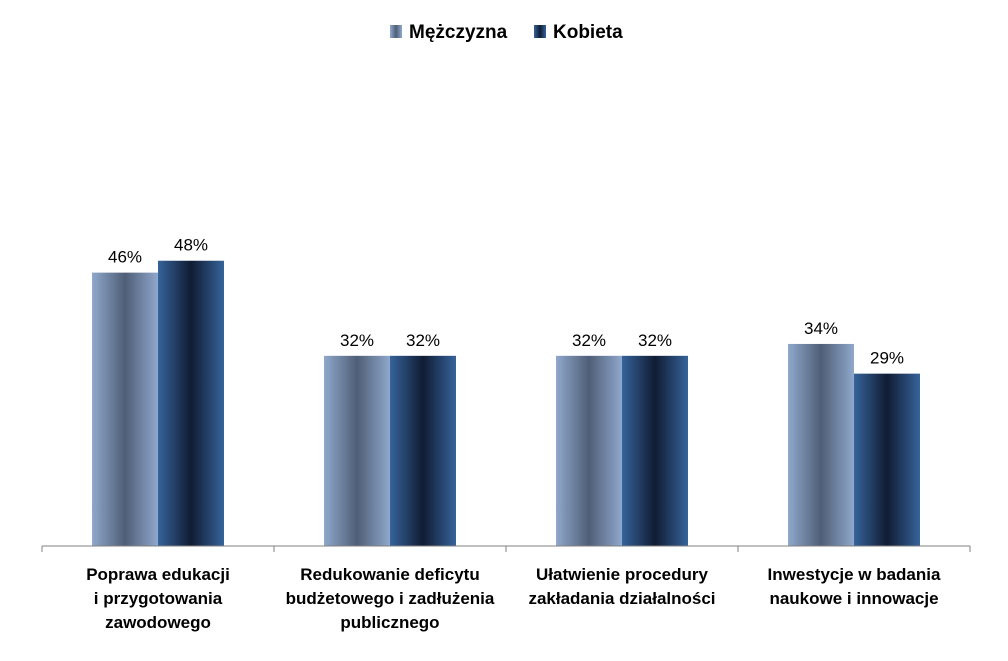 The height and width of the screenshot is (661, 1008). Describe the element at coordinates (887, 358) in the screenshot. I see `data-label-female-4: 29%` at that location.